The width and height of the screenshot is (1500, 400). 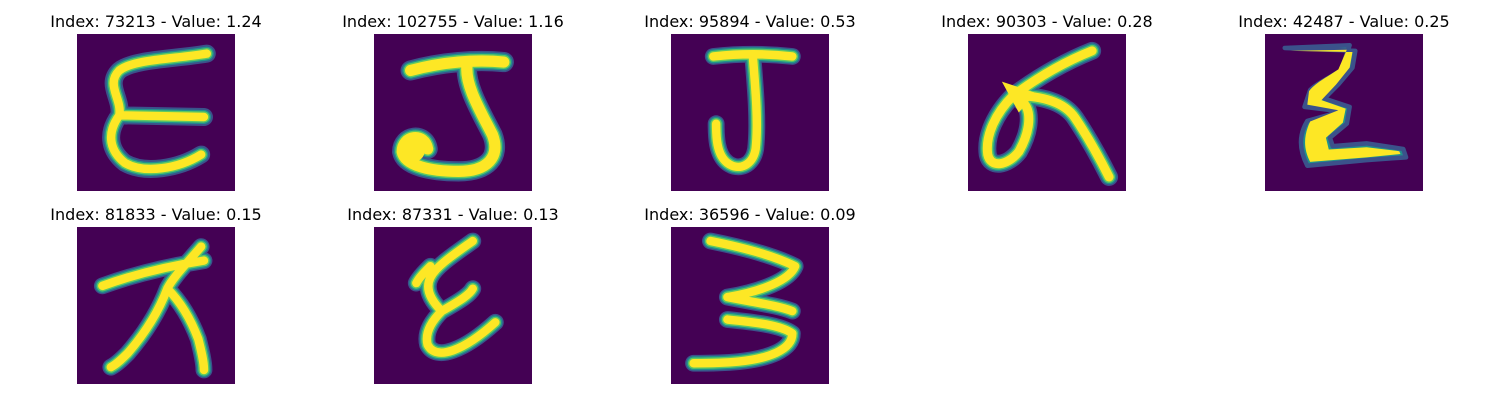 I want to click on image-panel-4: Index: 90303 - Value: 0.28, so click(x=1047, y=107).